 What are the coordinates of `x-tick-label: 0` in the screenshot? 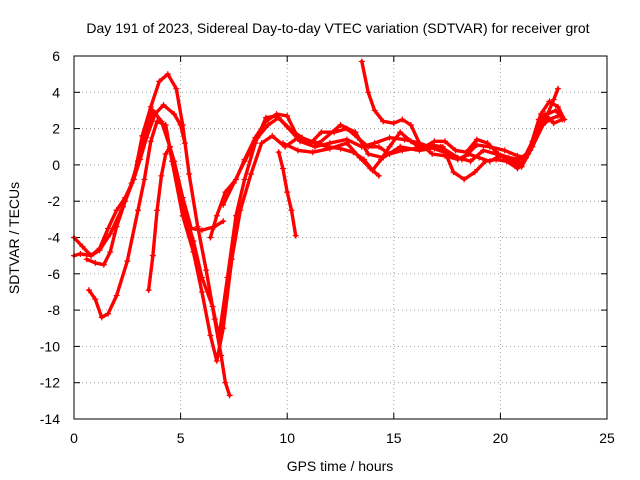 It's located at (74, 438).